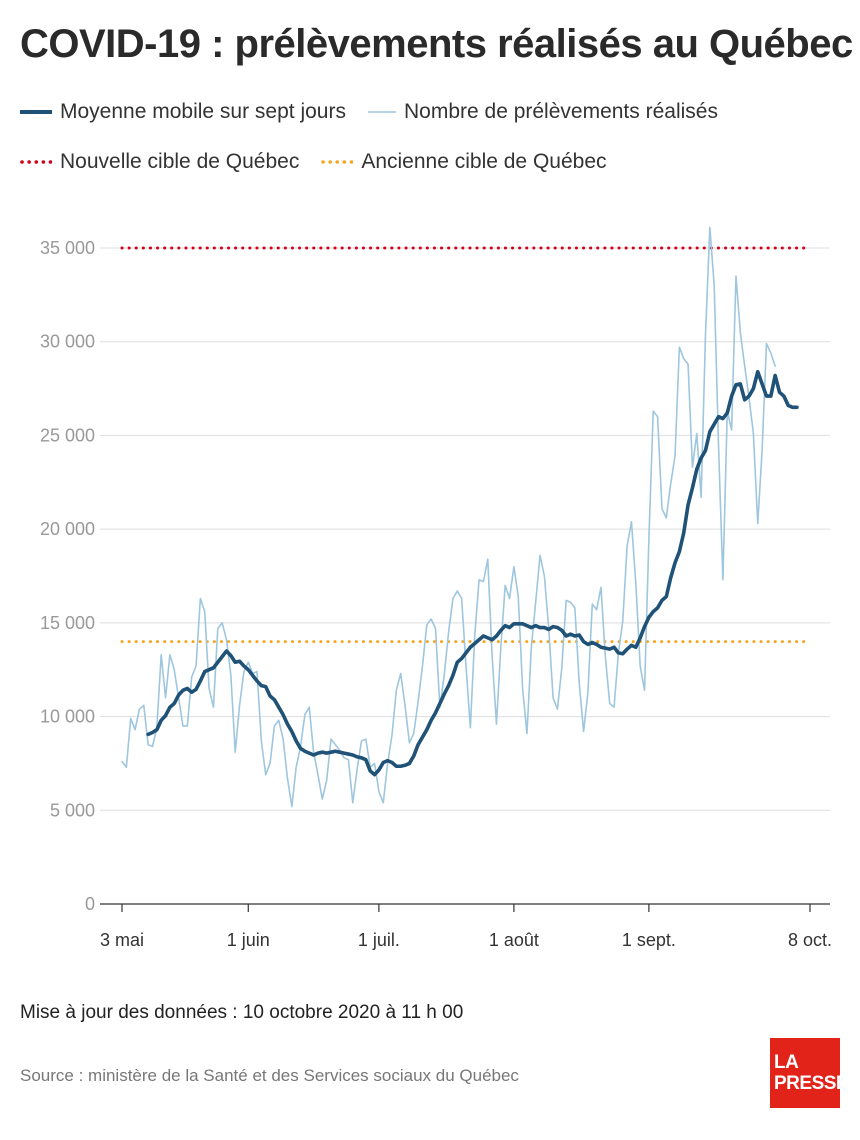  I want to click on legend-item-old-target: Ancienne cible de Québec, so click(464, 162).